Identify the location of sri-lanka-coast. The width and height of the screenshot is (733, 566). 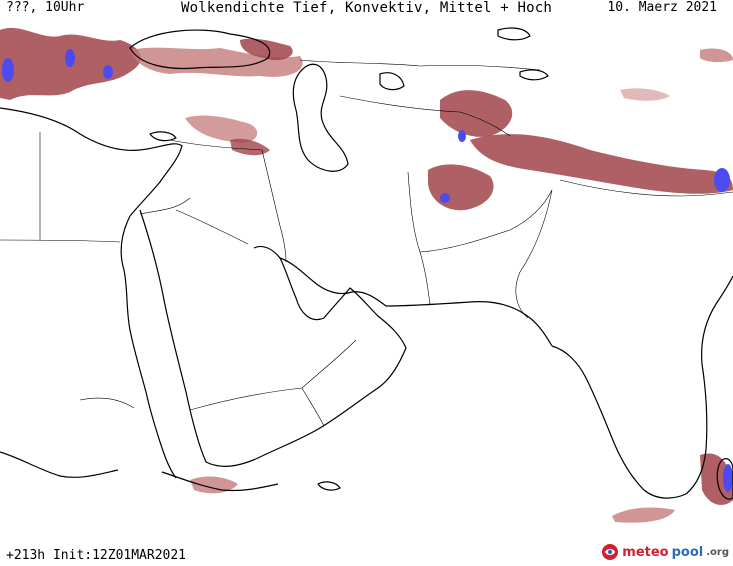
(724, 479).